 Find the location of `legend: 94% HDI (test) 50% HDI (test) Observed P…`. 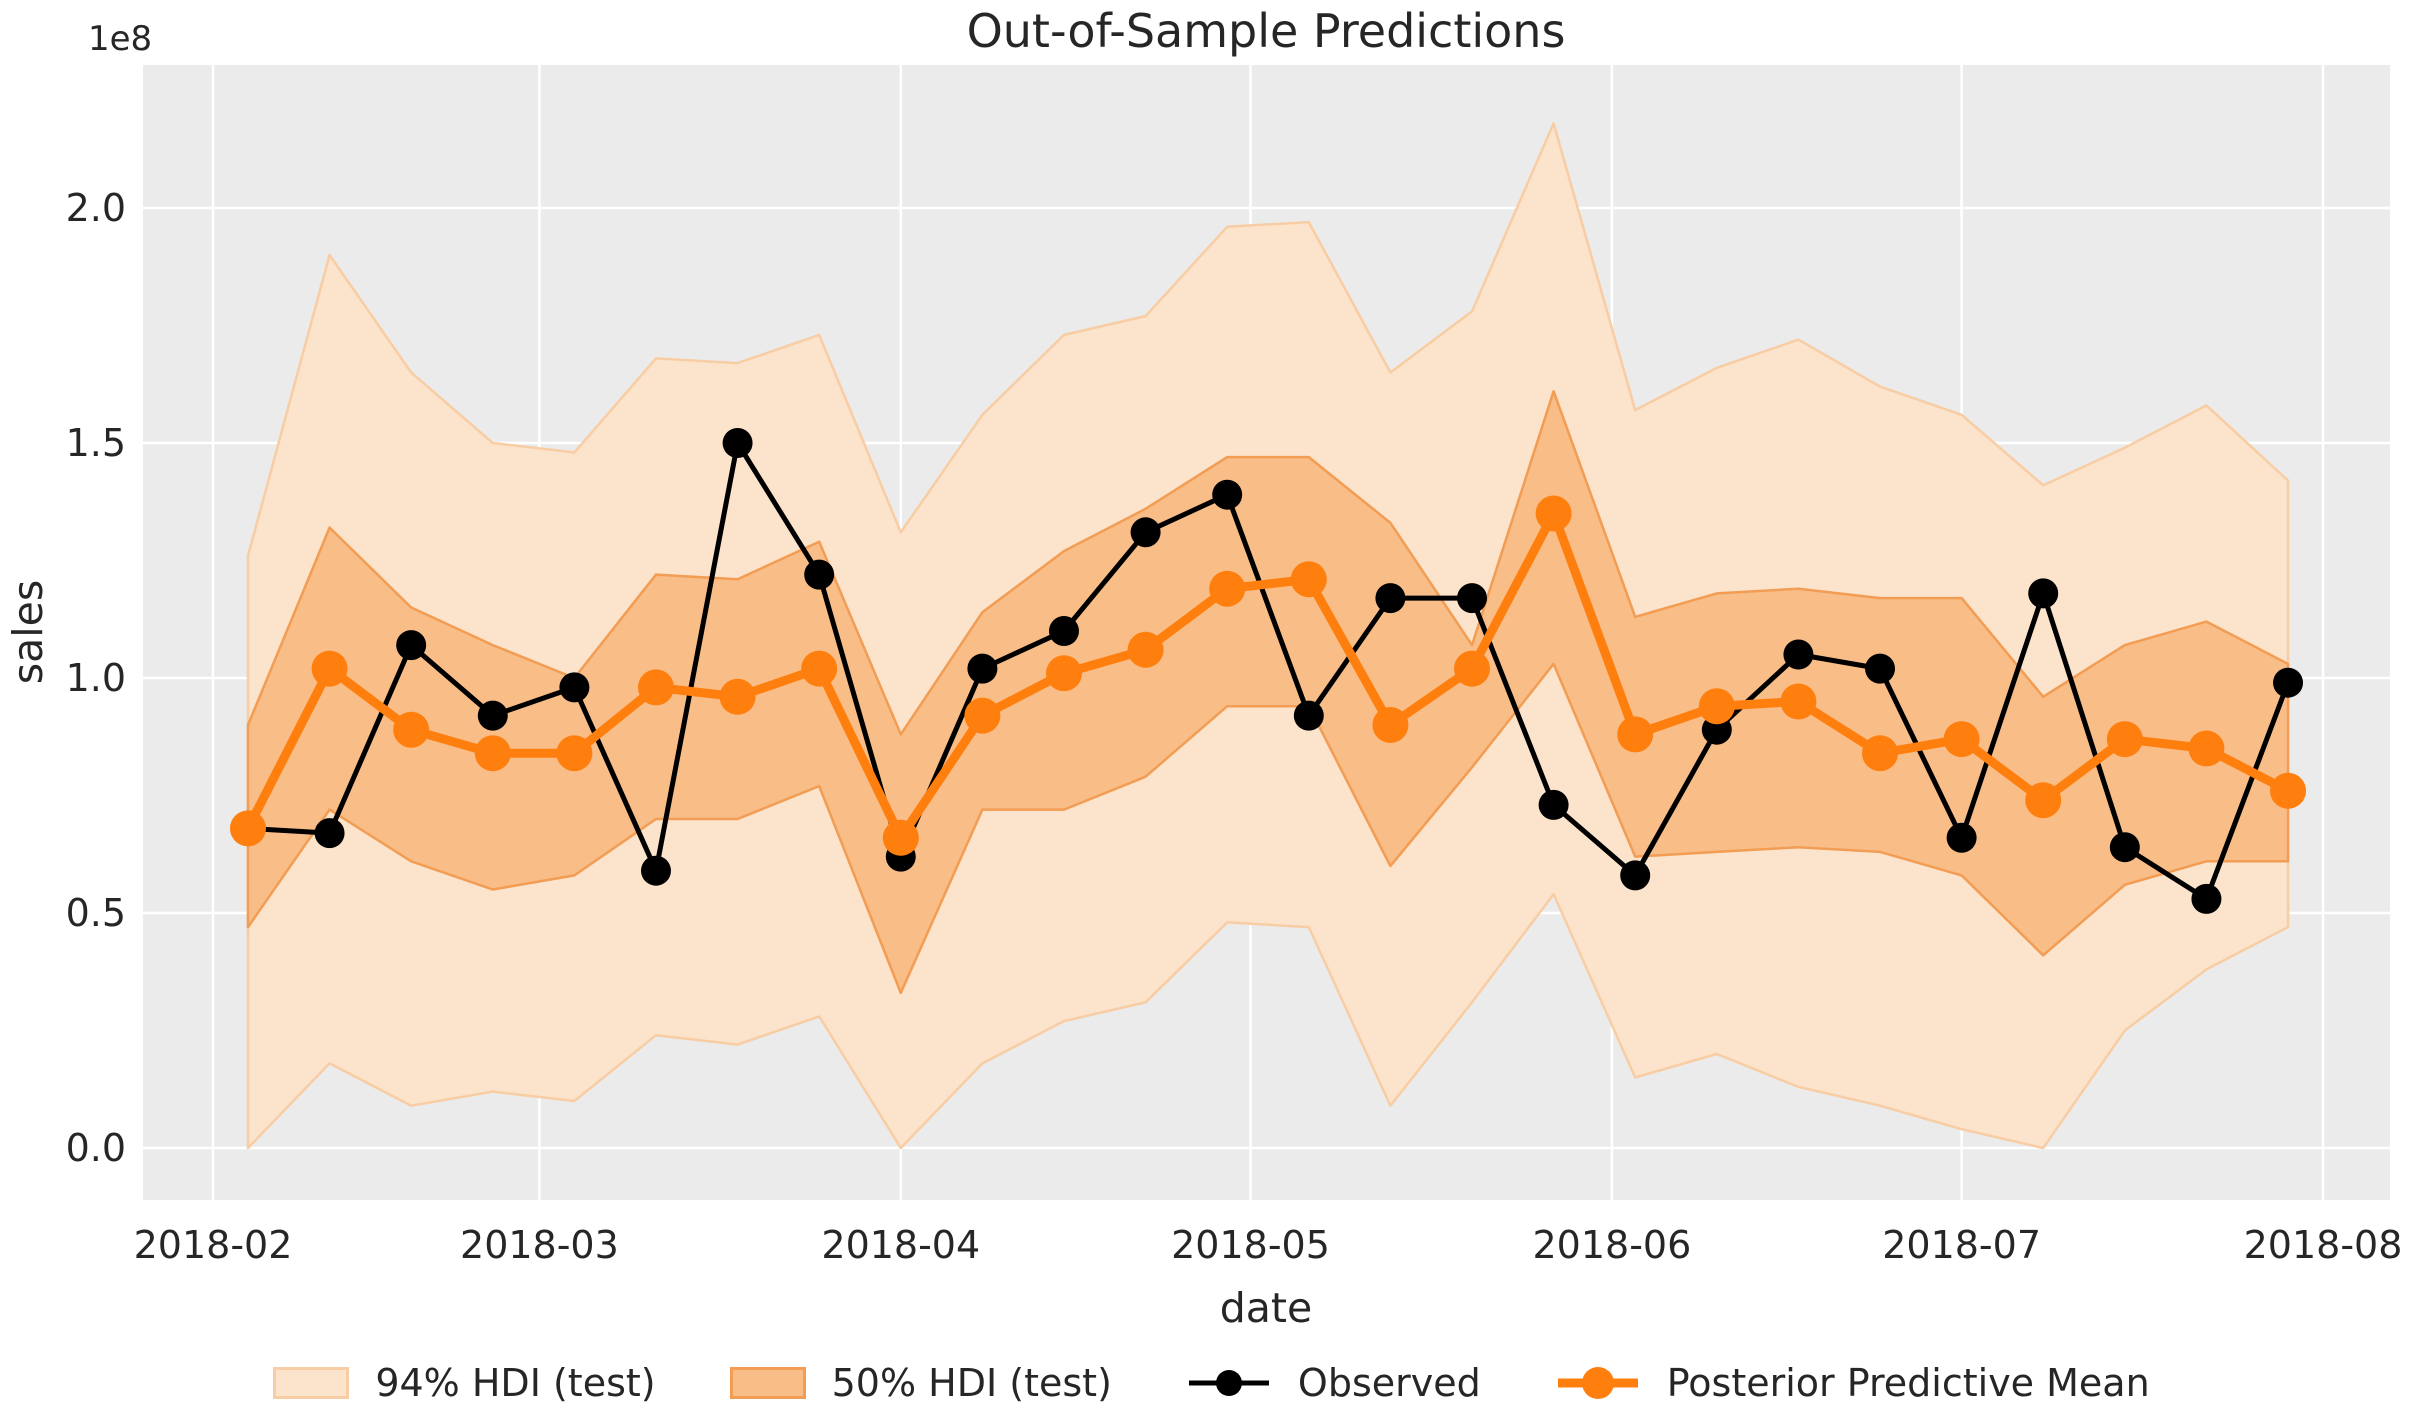

legend: 94% HDI (test) 50% HDI (test) Observed P… is located at coordinates (1211, 1383).